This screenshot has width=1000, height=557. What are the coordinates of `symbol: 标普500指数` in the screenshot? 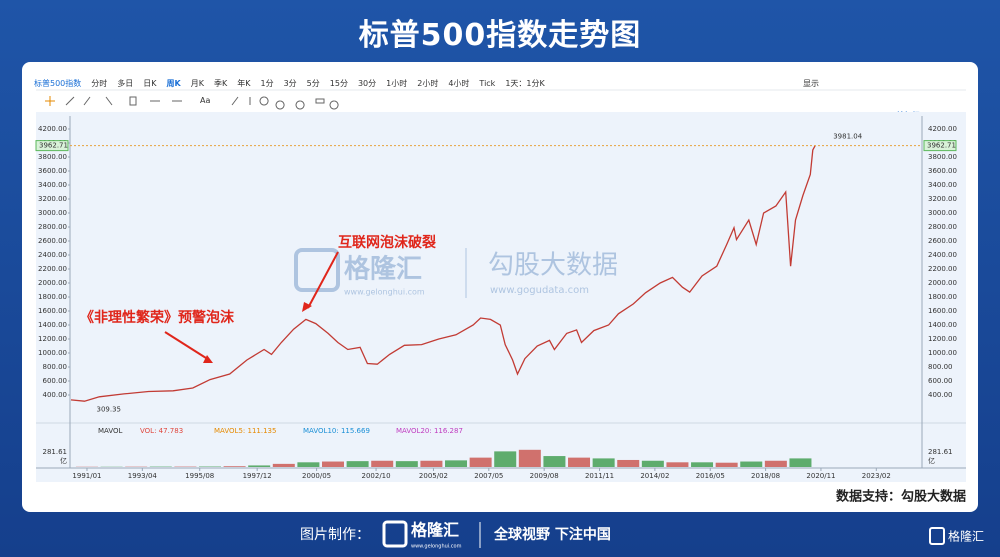 It's located at (58, 83).